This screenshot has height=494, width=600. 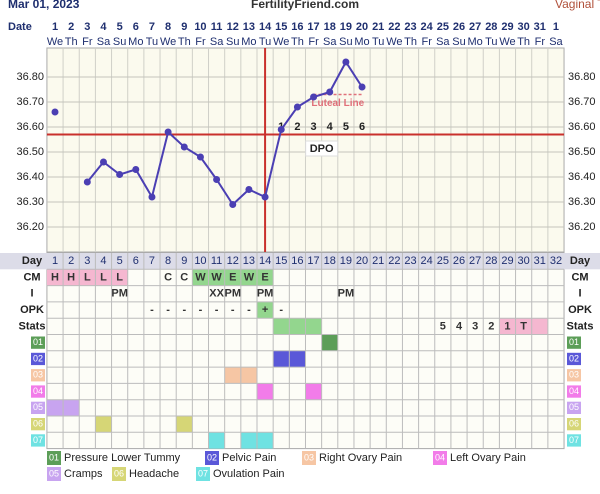 What do you see at coordinates (249, 27) in the screenshot?
I see `date-label: 13` at bounding box center [249, 27].